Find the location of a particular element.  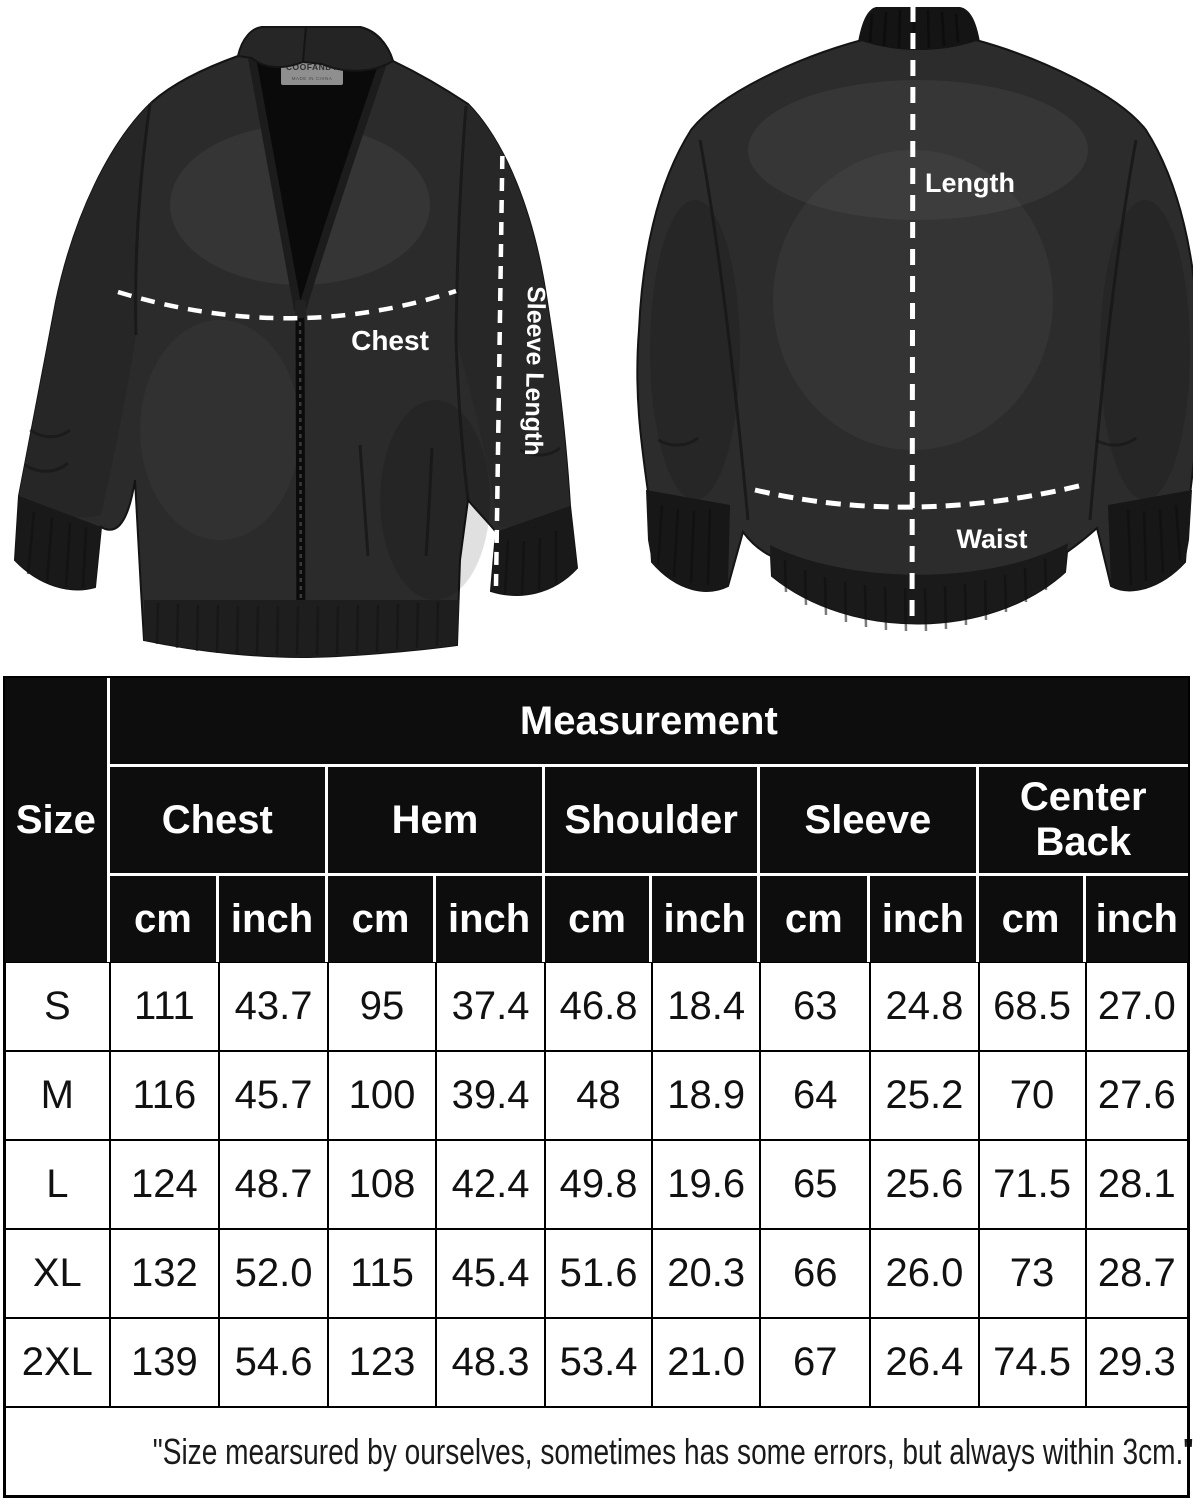

value-cell: 26.4 is located at coordinates (924, 1362).